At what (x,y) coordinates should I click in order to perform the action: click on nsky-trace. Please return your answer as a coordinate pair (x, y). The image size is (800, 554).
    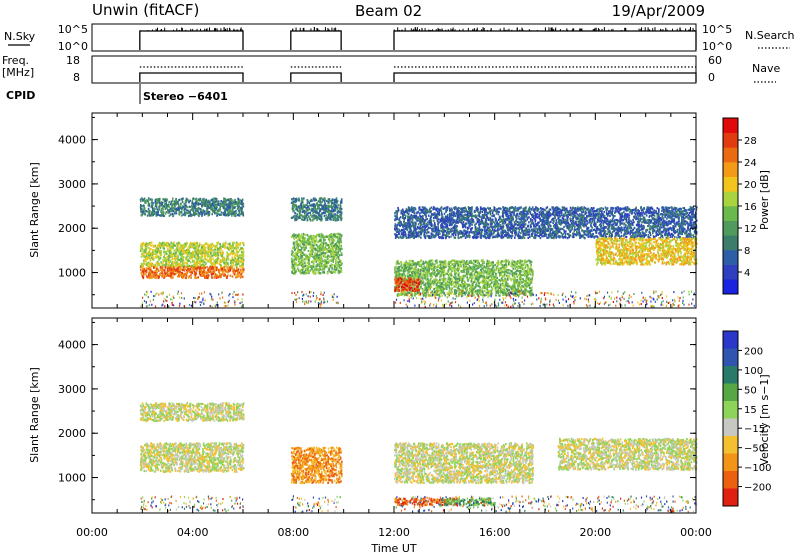
    Looking at the image, I should click on (316, 40).